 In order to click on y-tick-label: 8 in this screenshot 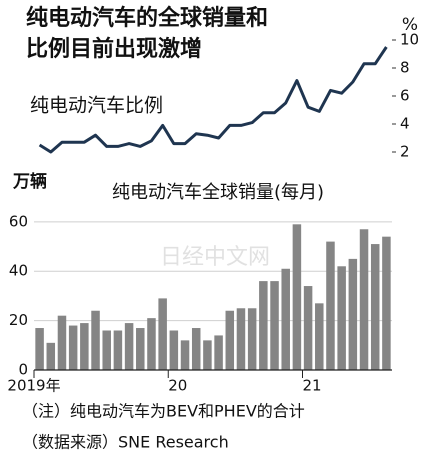, I will do `click(405, 68)`.